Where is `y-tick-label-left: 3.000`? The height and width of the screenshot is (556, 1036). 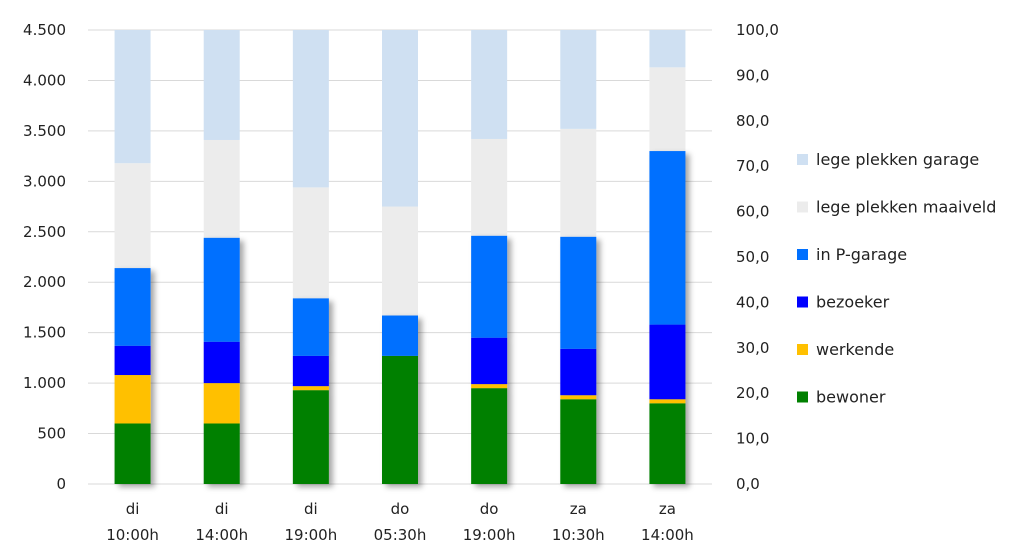
y-tick-label-left: 3.000 is located at coordinates (44, 181).